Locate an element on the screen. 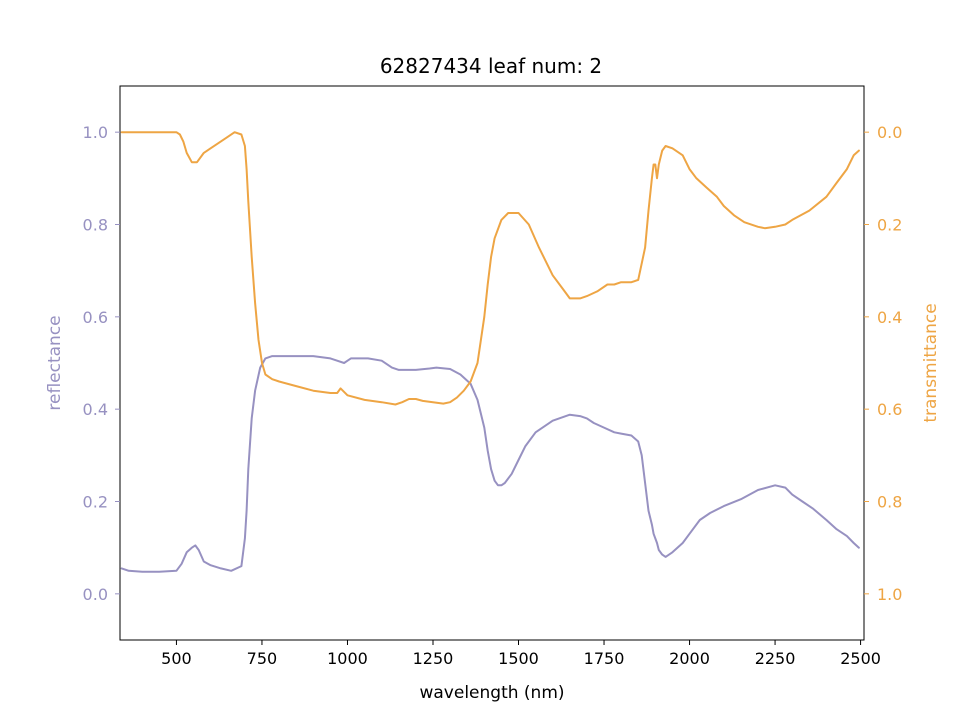 The image size is (960, 720). left-y-tick-label: 0.8 is located at coordinates (95, 225).